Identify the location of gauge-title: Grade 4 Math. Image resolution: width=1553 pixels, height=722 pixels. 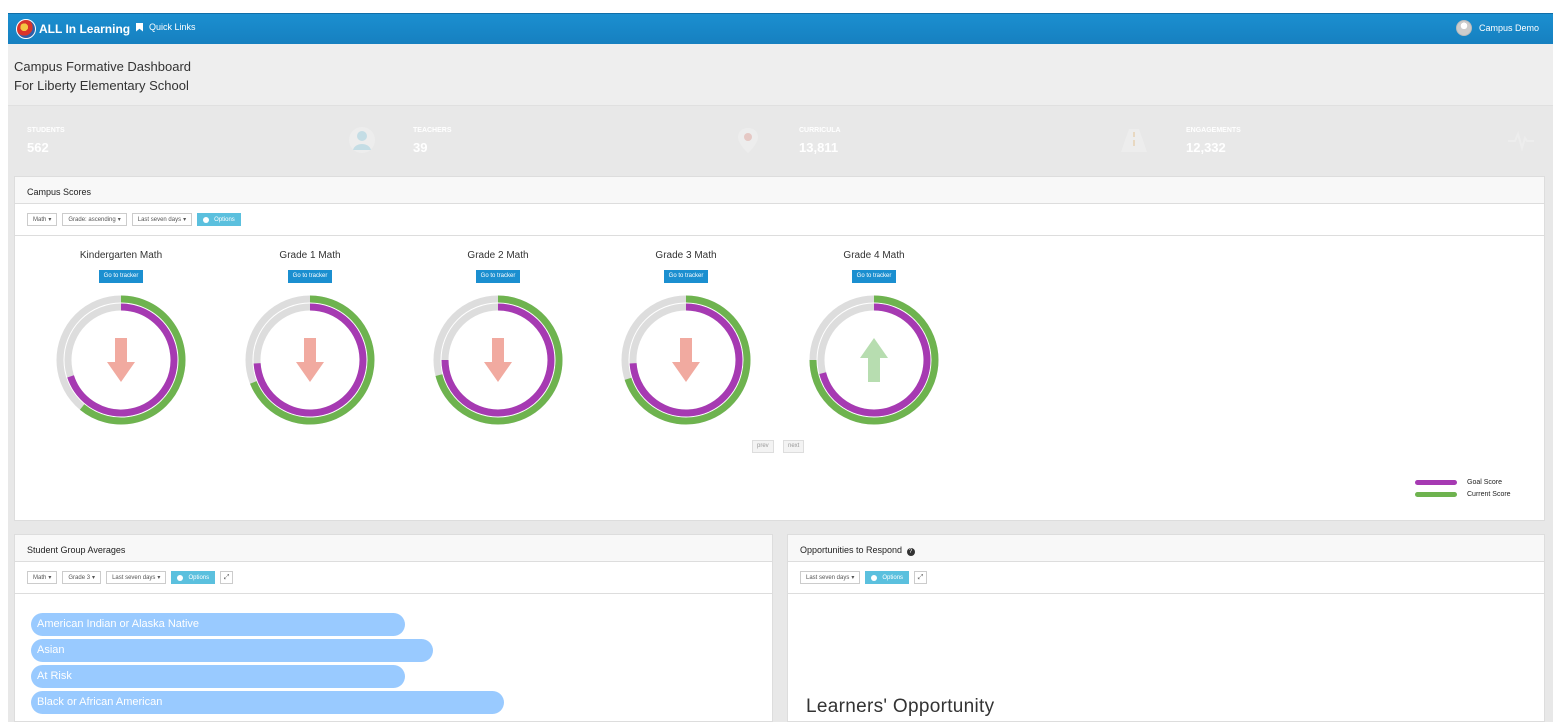
(874, 255).